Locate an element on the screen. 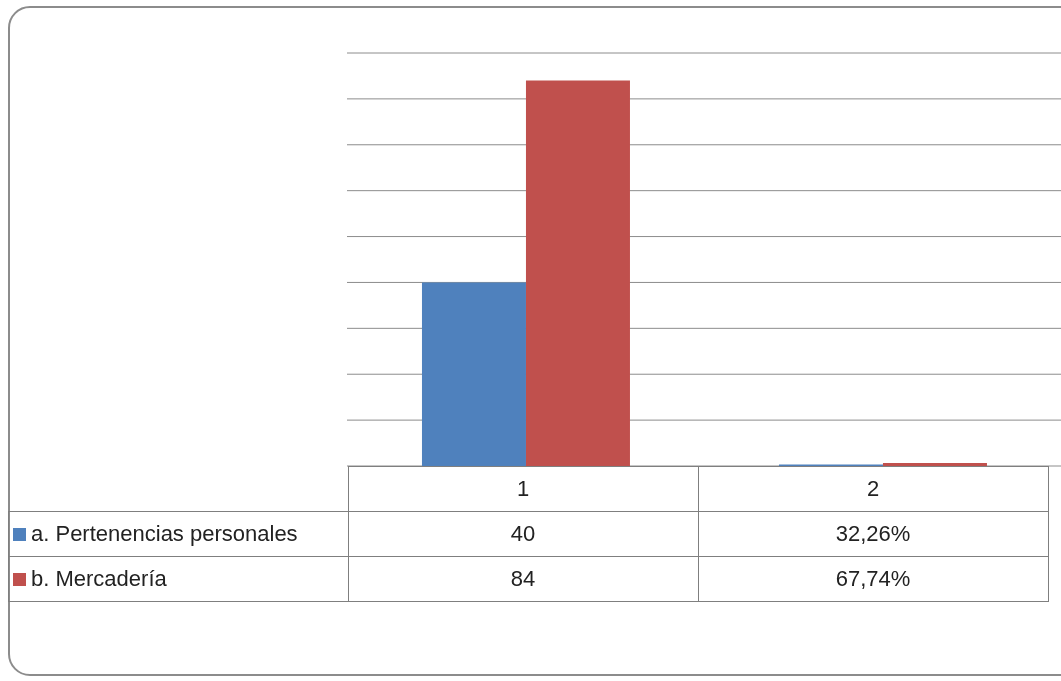 This screenshot has height=681, width=1061. data-label: 40 is located at coordinates (523, 534).